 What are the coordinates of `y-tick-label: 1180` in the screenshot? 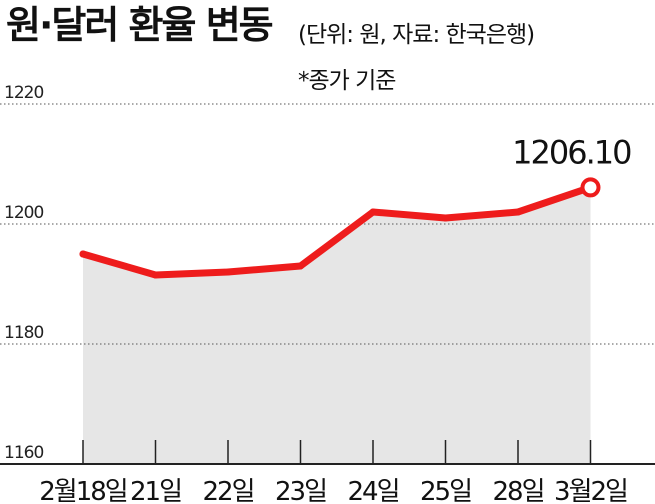 It's located at (23, 333).